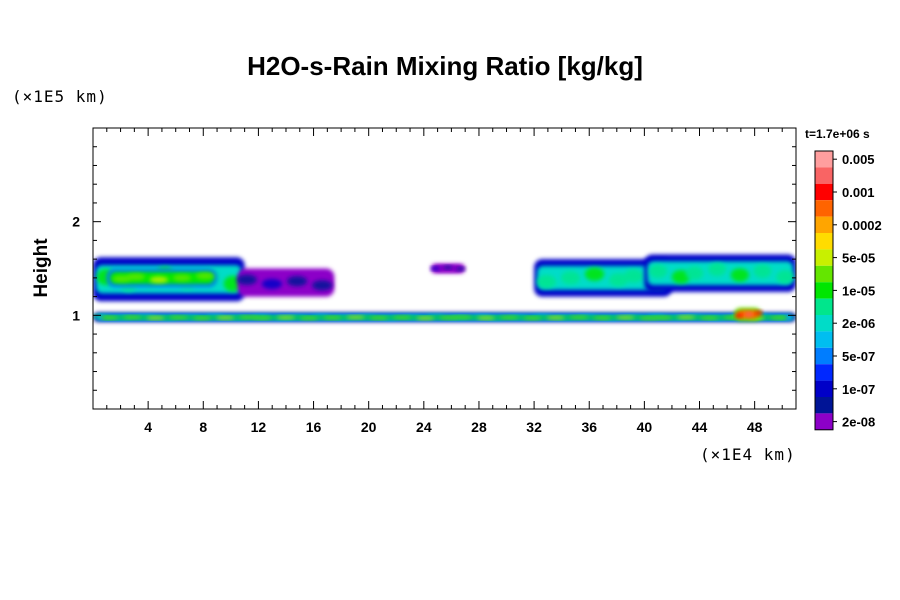 The height and width of the screenshot is (600, 900). Describe the element at coordinates (314, 427) in the screenshot. I see `x-tick-label: 16` at that location.